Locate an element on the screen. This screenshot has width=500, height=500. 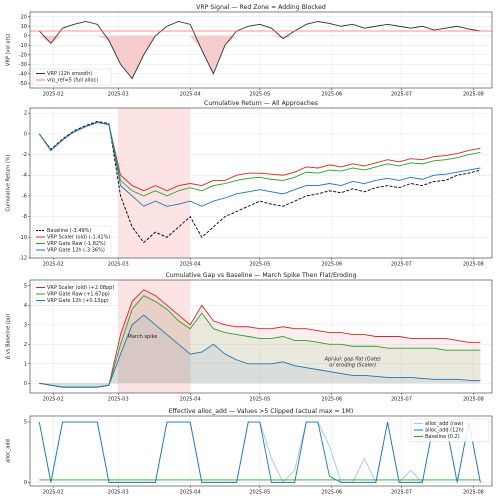
legend-label: VRP Gate Raw (-1.82%) is located at coordinates (76, 244).